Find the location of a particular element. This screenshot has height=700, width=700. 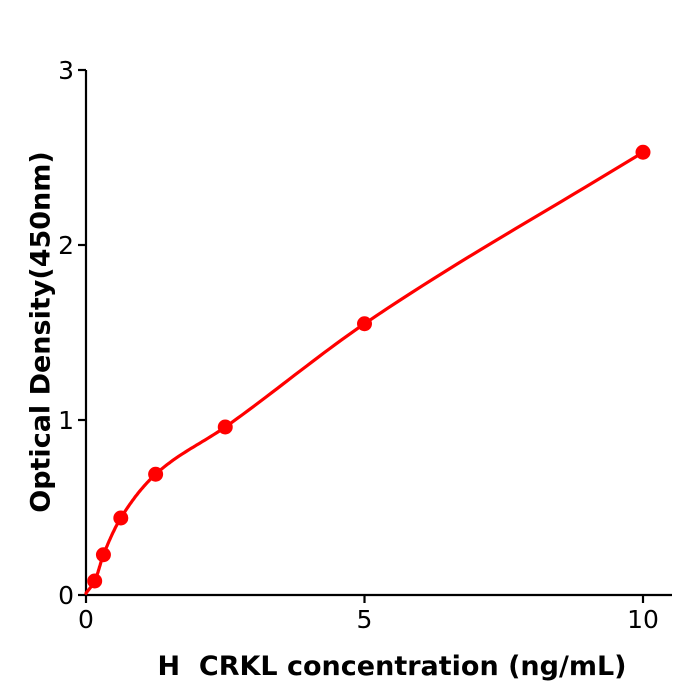

y-tick-label: 0 is located at coordinates (66, 595).